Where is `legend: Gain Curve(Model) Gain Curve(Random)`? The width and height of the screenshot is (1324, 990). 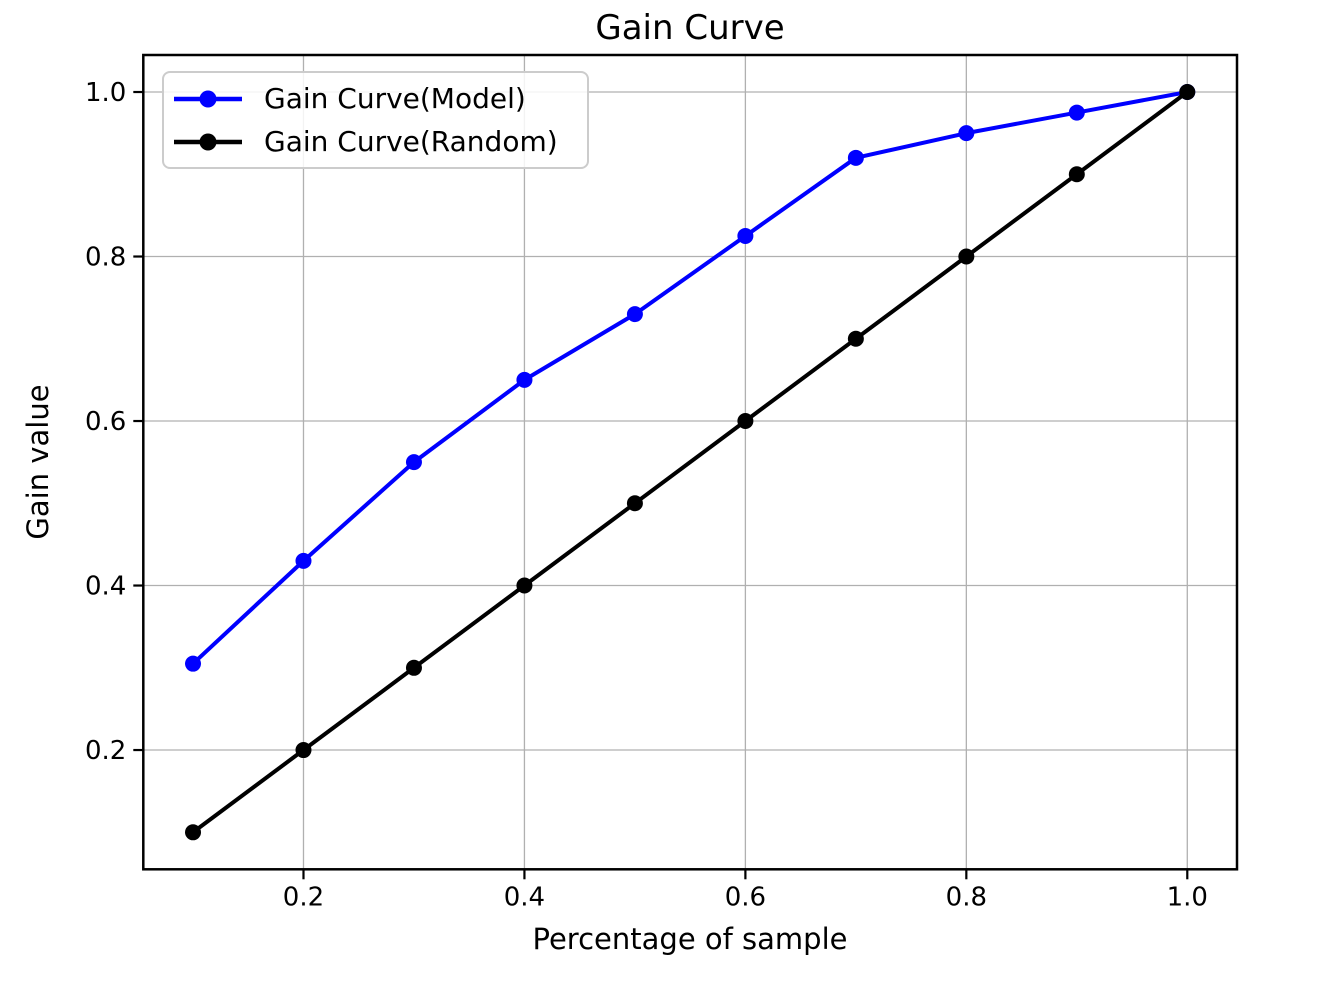 legend: Gain Curve(Model) Gain Curve(Random) is located at coordinates (375, 120).